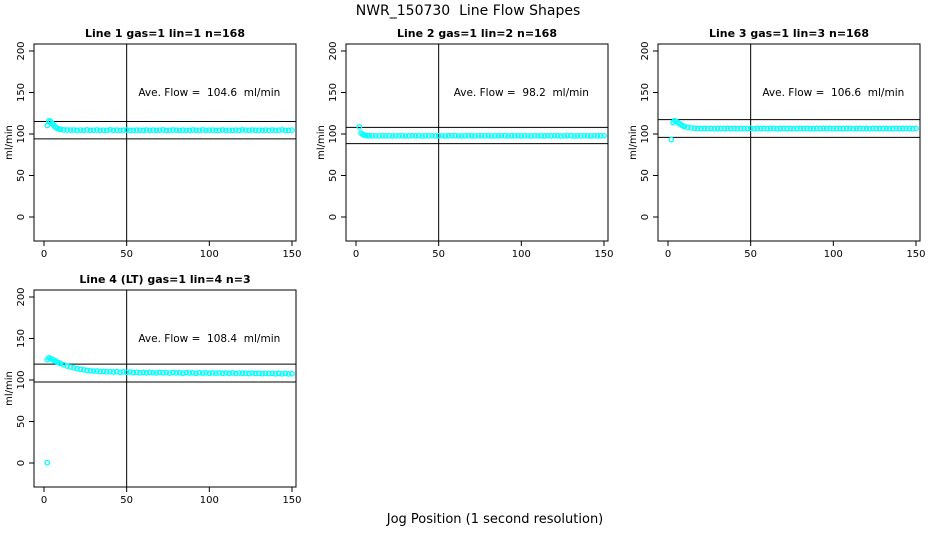 The height and width of the screenshot is (540, 936). Describe the element at coordinates (477, 33) in the screenshot. I see `subplot-title: Line 2 gas=1 lin=2 n=168` at that location.